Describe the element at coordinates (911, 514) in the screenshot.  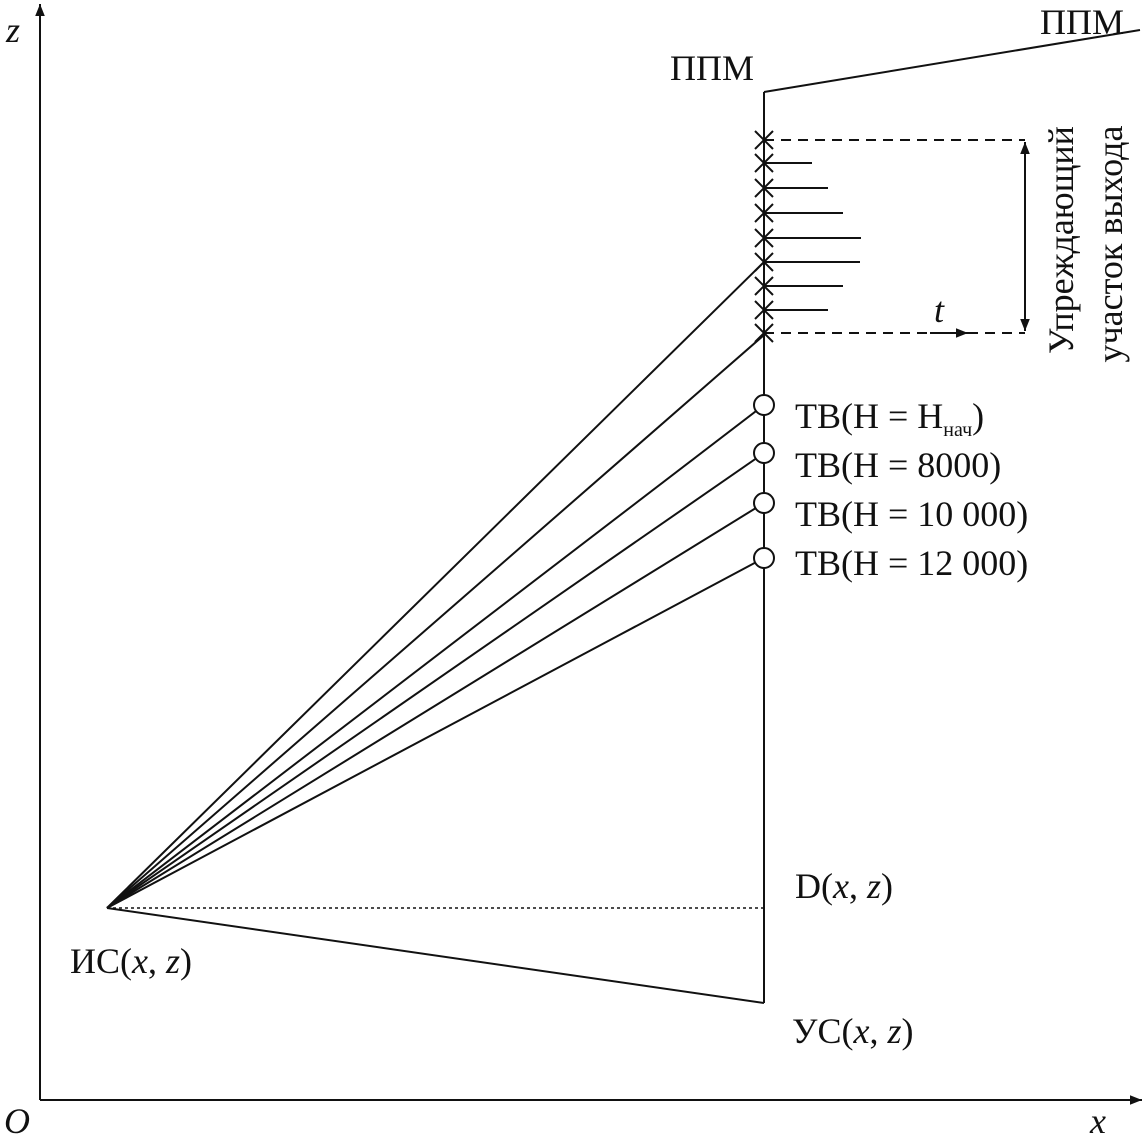
I see `tv-label: ТВ(Н = 10 000)` at that location.